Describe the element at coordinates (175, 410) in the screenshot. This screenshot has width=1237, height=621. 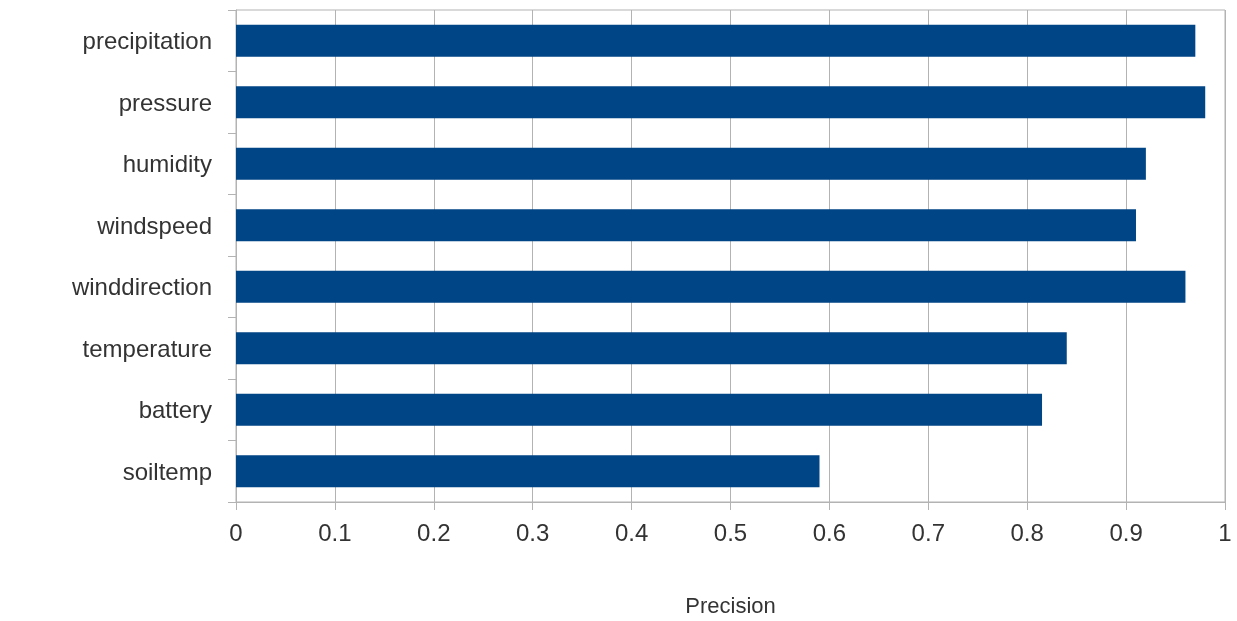
I see `y-tick-label: battery` at that location.